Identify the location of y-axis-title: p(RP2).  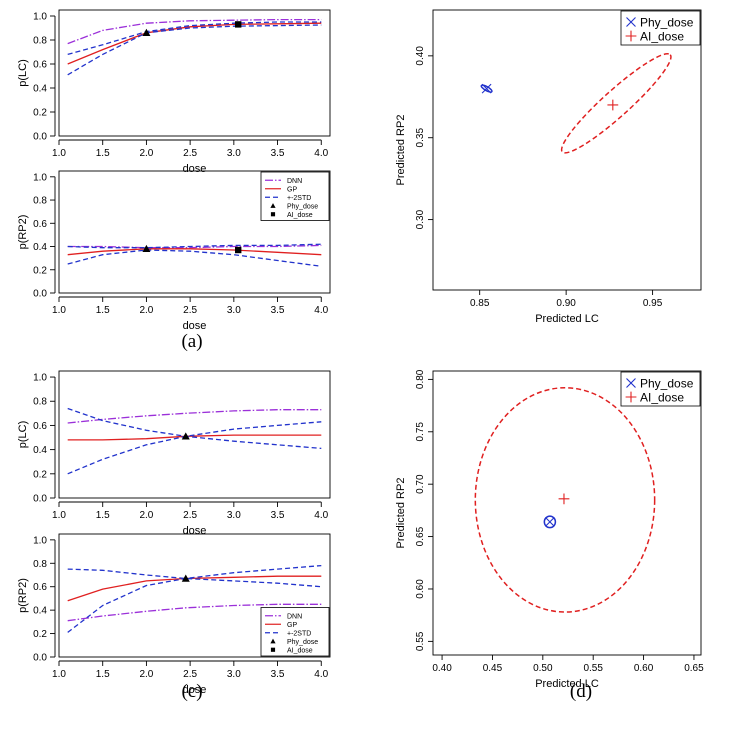
(23, 232).